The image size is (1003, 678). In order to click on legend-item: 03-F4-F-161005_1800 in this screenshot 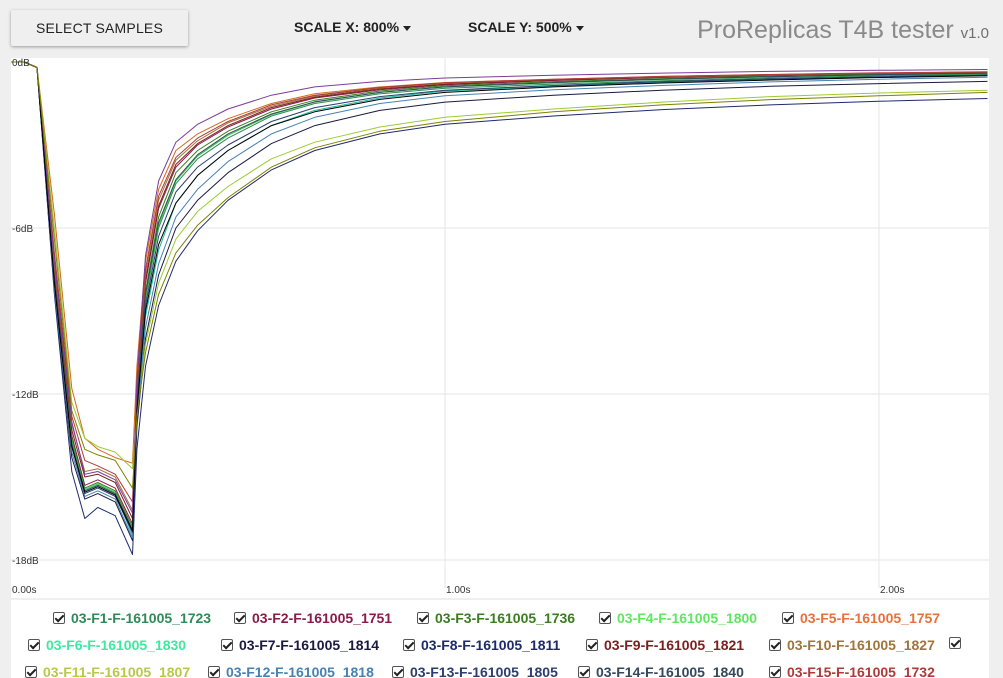, I will do `click(678, 618)`.